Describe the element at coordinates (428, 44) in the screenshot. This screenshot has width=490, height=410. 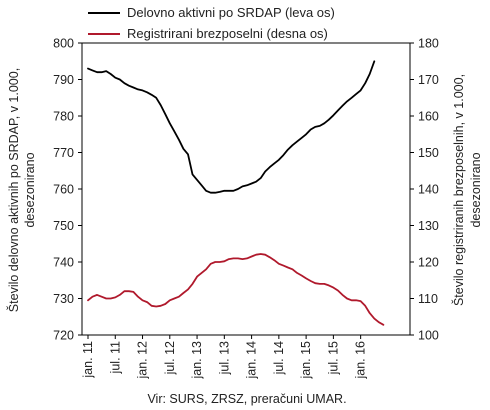
I see `right-tick-label: 180` at that location.